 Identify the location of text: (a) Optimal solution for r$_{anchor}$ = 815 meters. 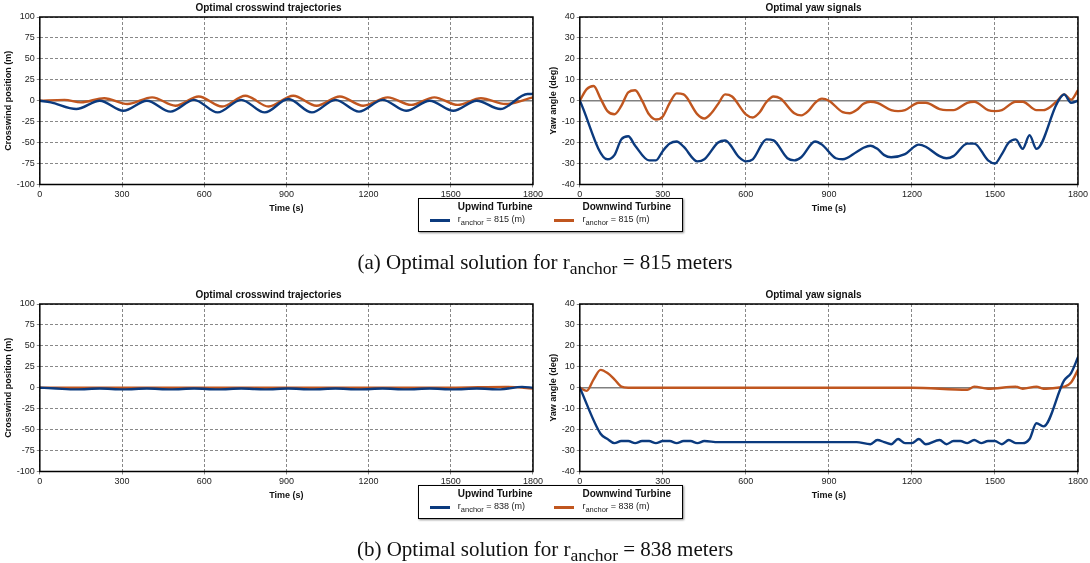
(545, 265).